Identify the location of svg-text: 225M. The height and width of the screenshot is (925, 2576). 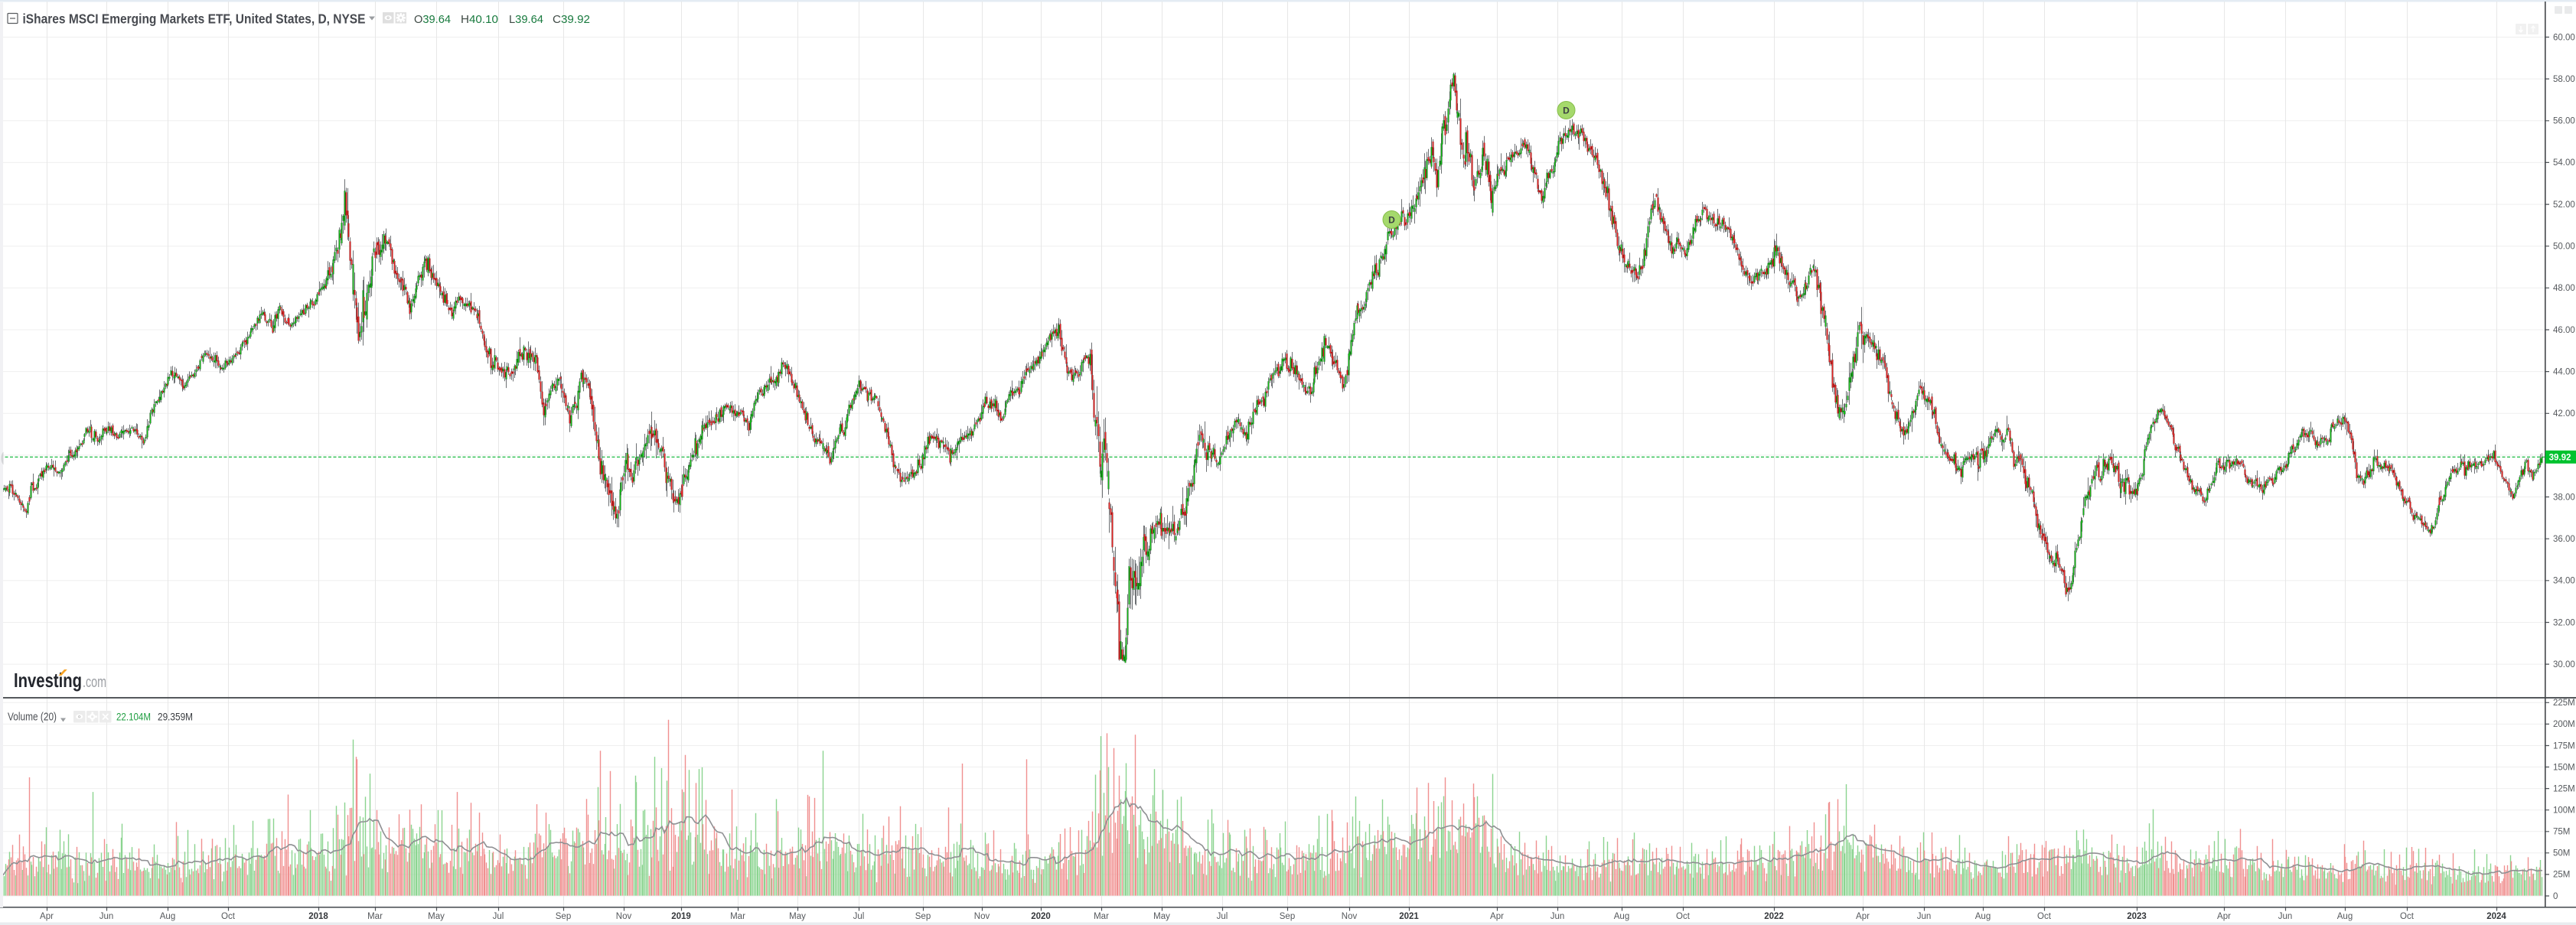
(2564, 703).